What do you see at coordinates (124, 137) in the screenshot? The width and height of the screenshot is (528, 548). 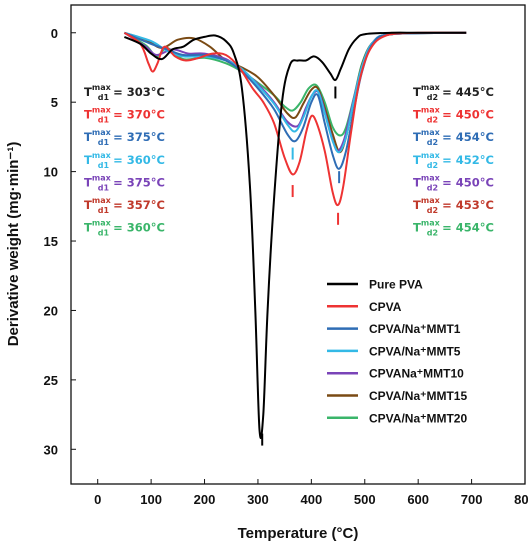 I see `peak-annotation-left-2: Tmax d1 = 375°C` at bounding box center [124, 137].